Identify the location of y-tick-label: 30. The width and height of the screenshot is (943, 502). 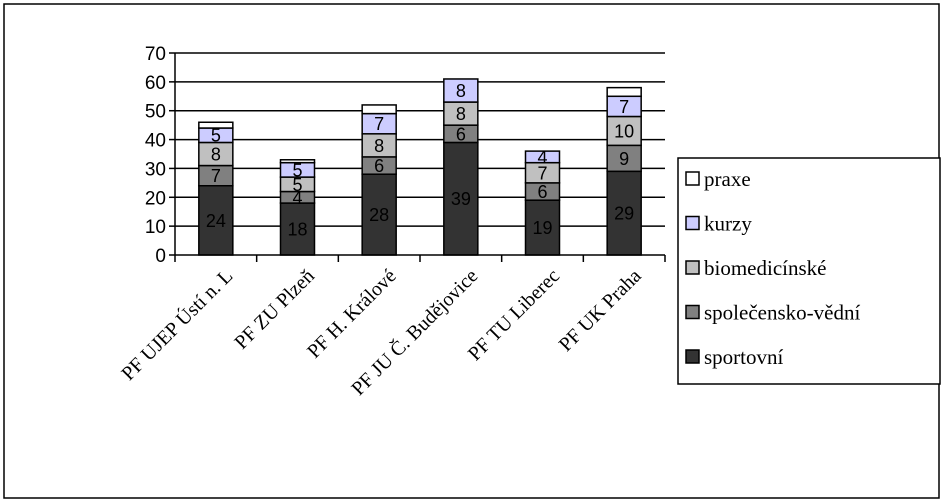
(155, 169).